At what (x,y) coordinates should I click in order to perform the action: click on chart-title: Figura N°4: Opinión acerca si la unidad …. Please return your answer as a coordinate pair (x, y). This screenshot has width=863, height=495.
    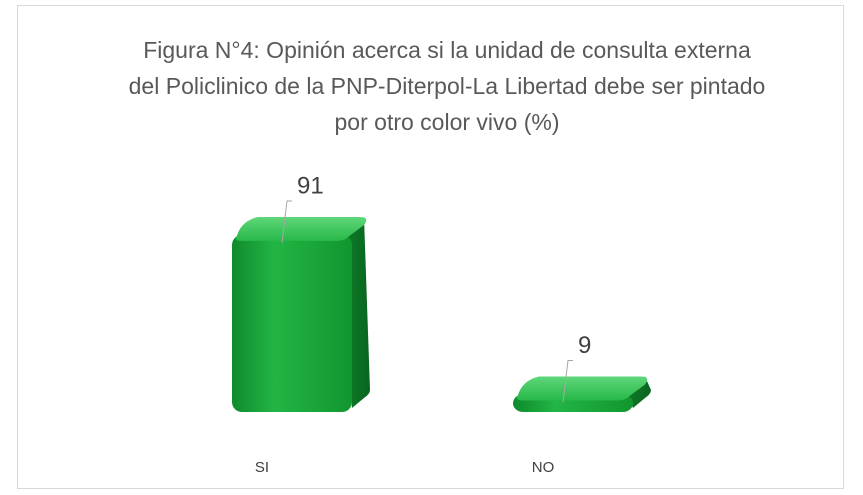
    Looking at the image, I should click on (447, 86).